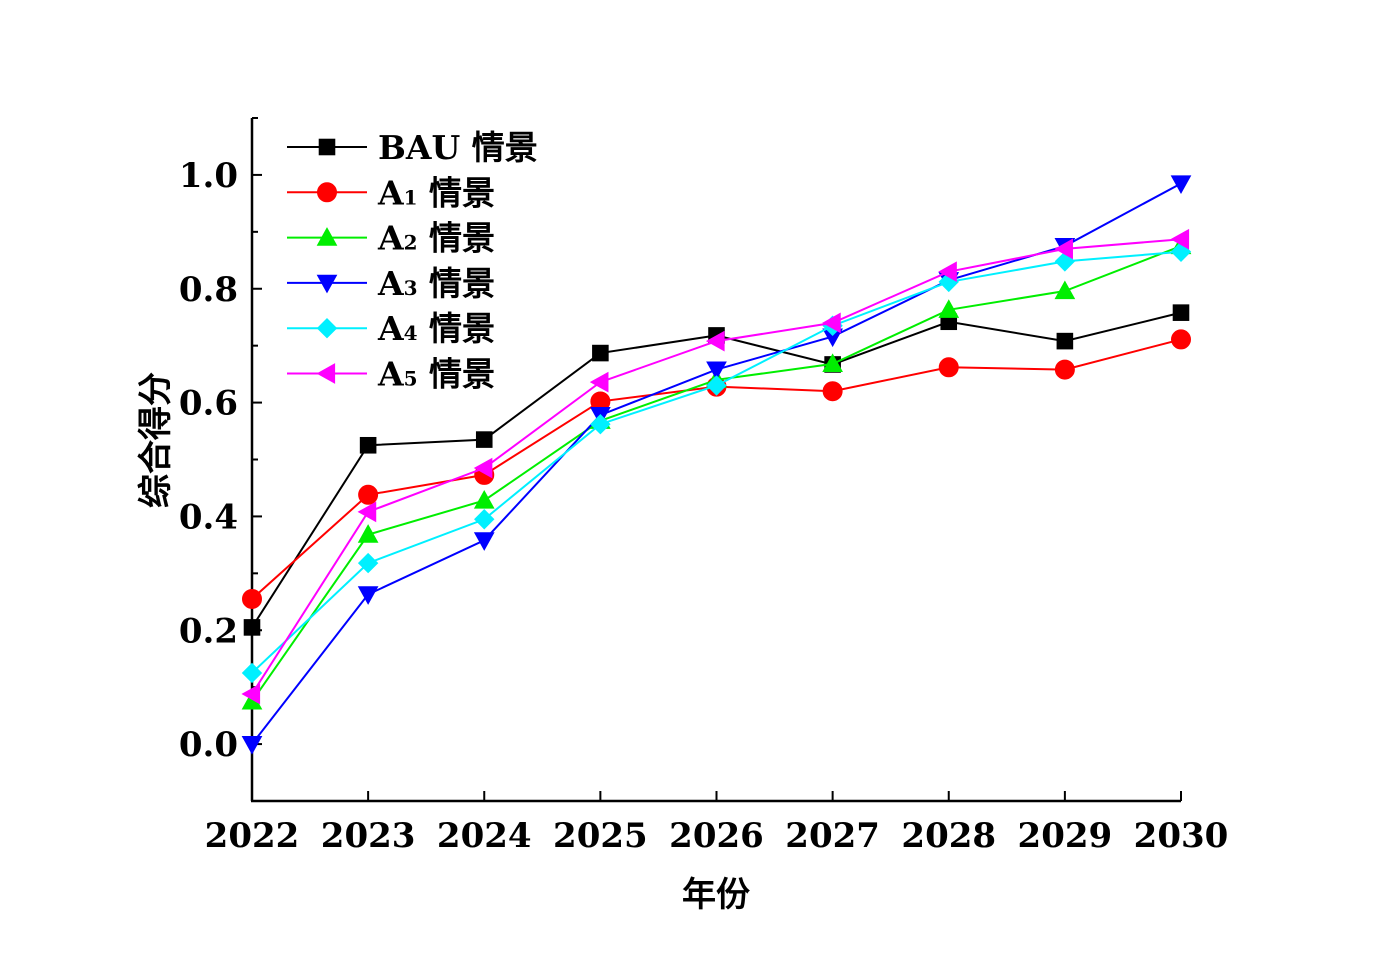 The width and height of the screenshot is (1381, 972). I want to click on legend-item: A2 情景, so click(391, 238).